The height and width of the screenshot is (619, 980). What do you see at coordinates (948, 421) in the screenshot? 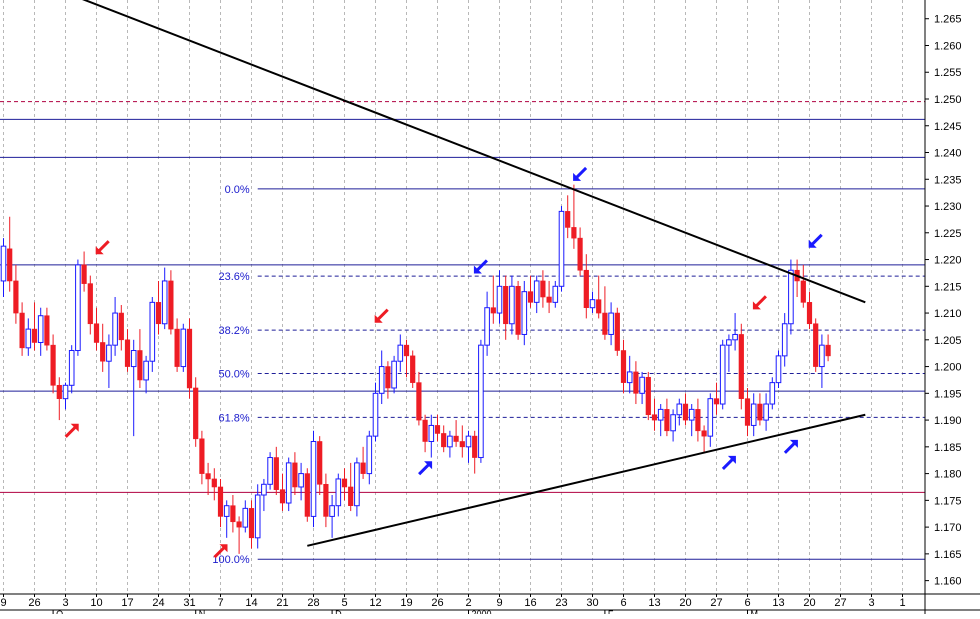
I see `y-tick-label: 1.190` at bounding box center [948, 421].